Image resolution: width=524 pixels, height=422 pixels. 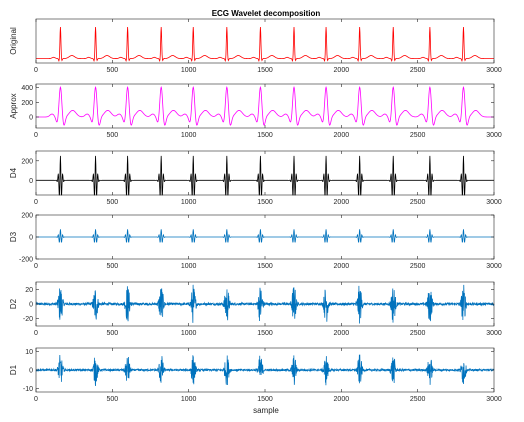 I want to click on panel-original: 0 500 1000 1500 2000 2500 3000 Original, so click(x=255, y=46).